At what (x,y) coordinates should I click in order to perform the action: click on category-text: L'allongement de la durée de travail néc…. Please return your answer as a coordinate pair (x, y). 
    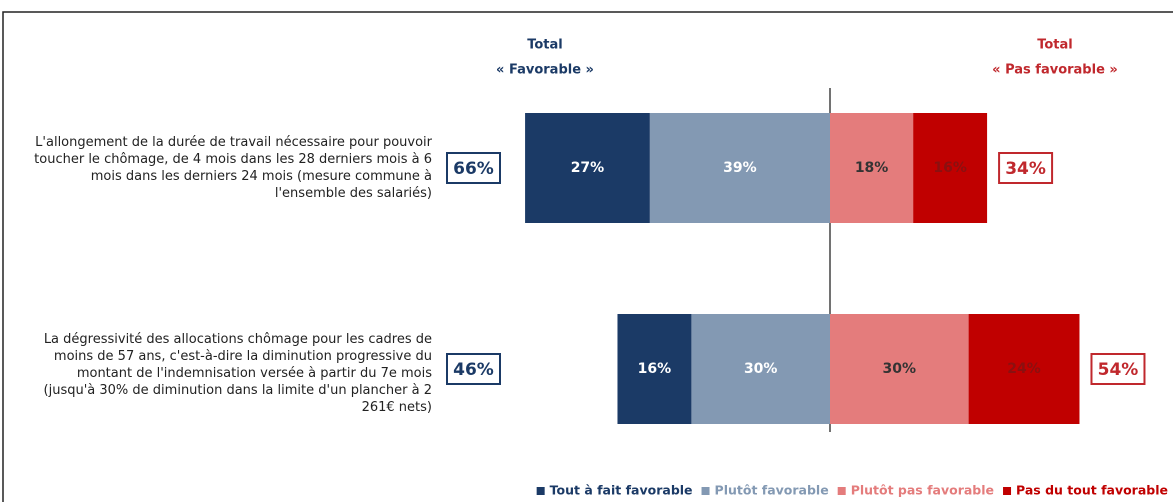
    Looking at the image, I should click on (233, 168).